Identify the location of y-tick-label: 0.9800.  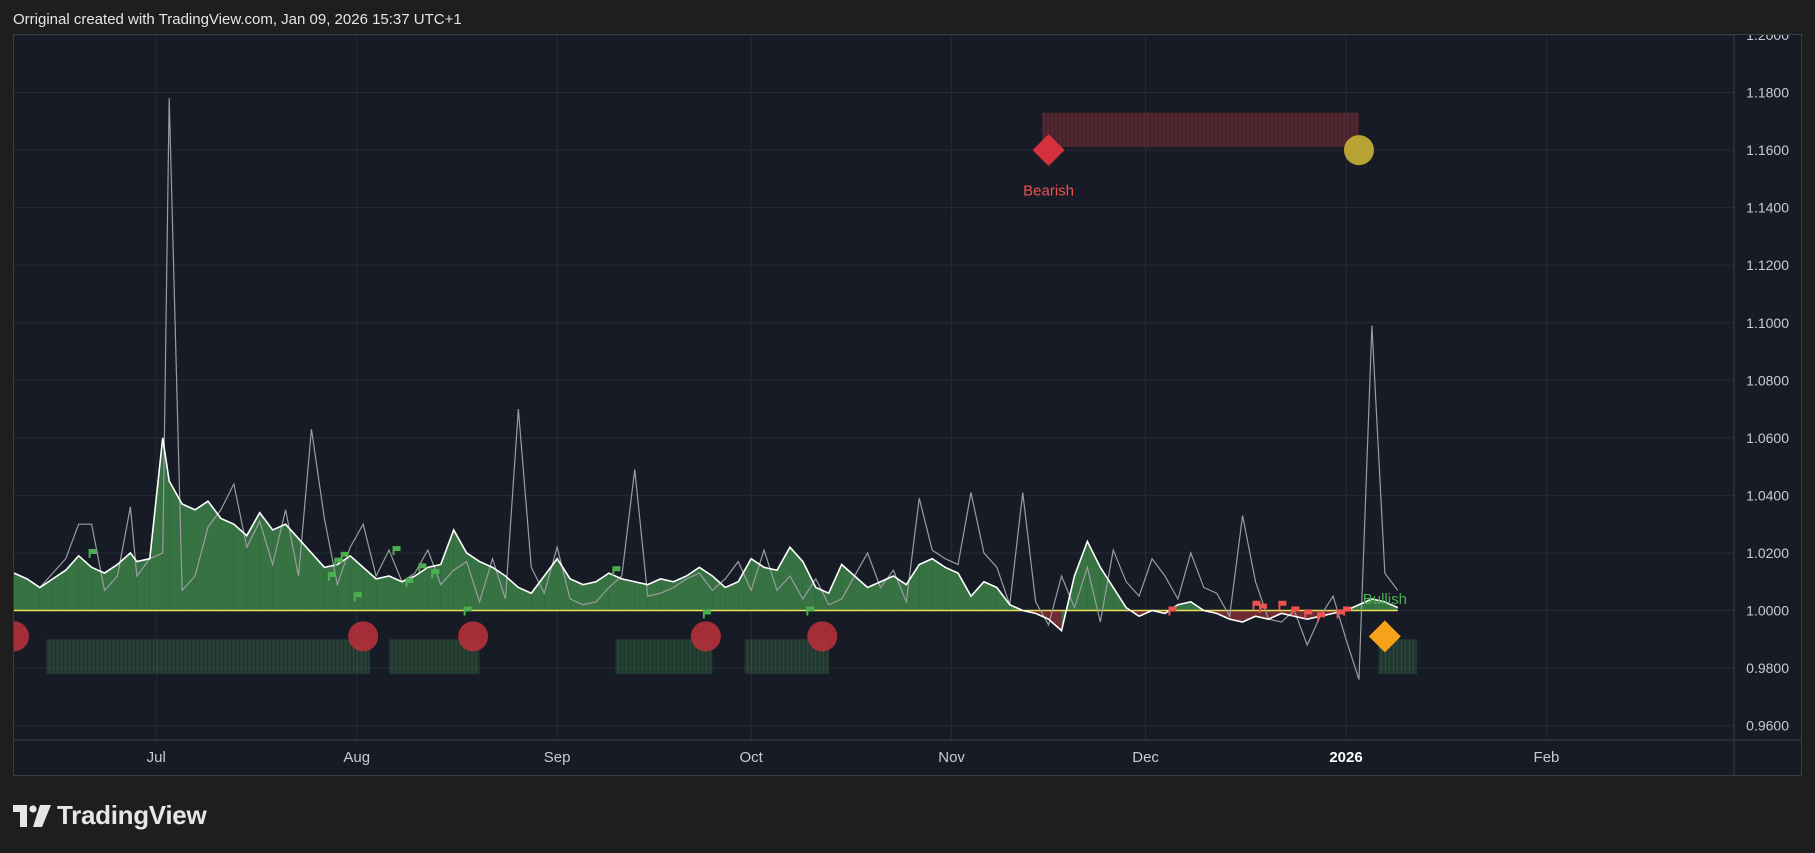
(1767, 668).